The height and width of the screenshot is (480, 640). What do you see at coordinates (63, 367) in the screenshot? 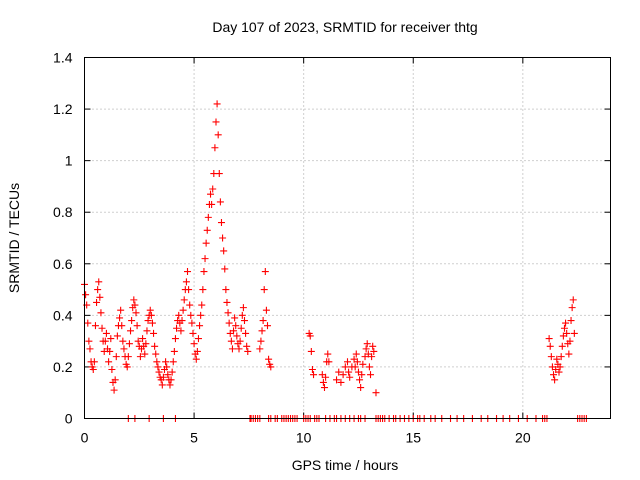
I see `y-tick-label: 0.2` at bounding box center [63, 367].